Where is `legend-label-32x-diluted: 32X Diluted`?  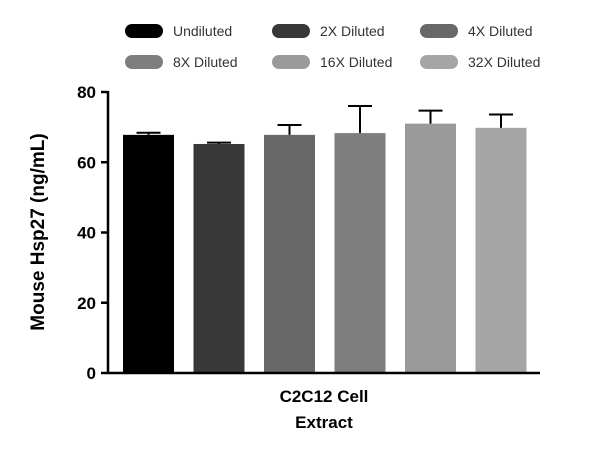
legend-label-32x-diluted: 32X Diluted is located at coordinates (504, 62).